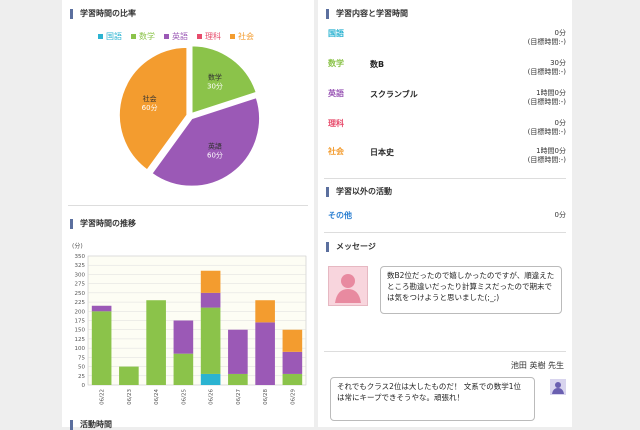  What do you see at coordinates (215, 77) in the screenshot?
I see `pie-slice-label: 数学` at bounding box center [215, 77].